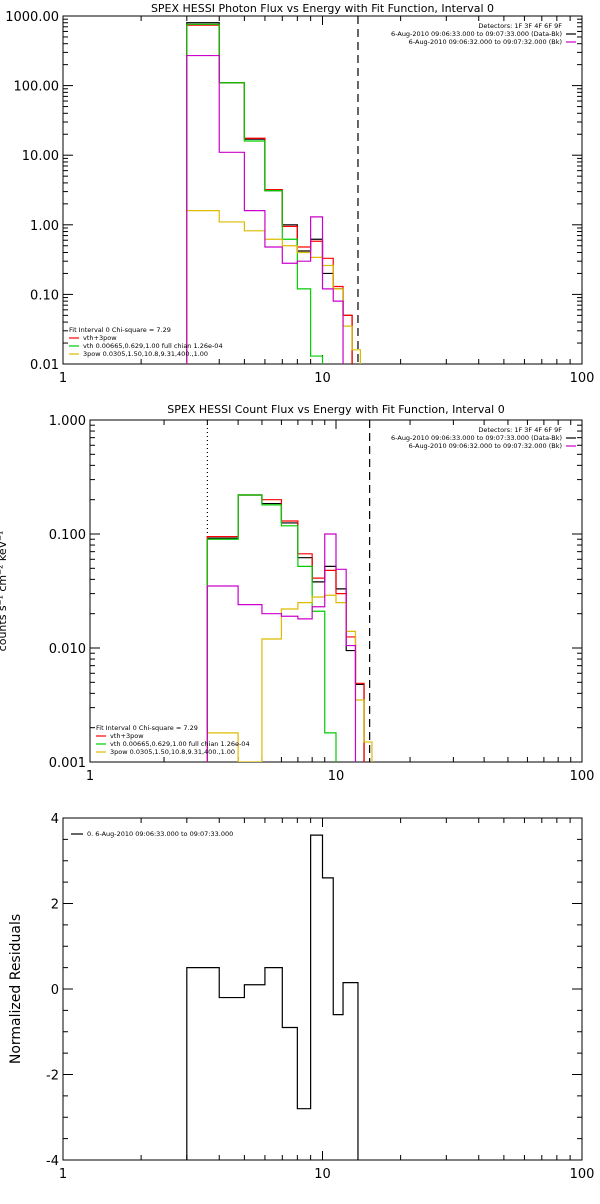  What do you see at coordinates (44, 295) in the screenshot?
I see `y-tick-label: 0.10` at bounding box center [44, 295].